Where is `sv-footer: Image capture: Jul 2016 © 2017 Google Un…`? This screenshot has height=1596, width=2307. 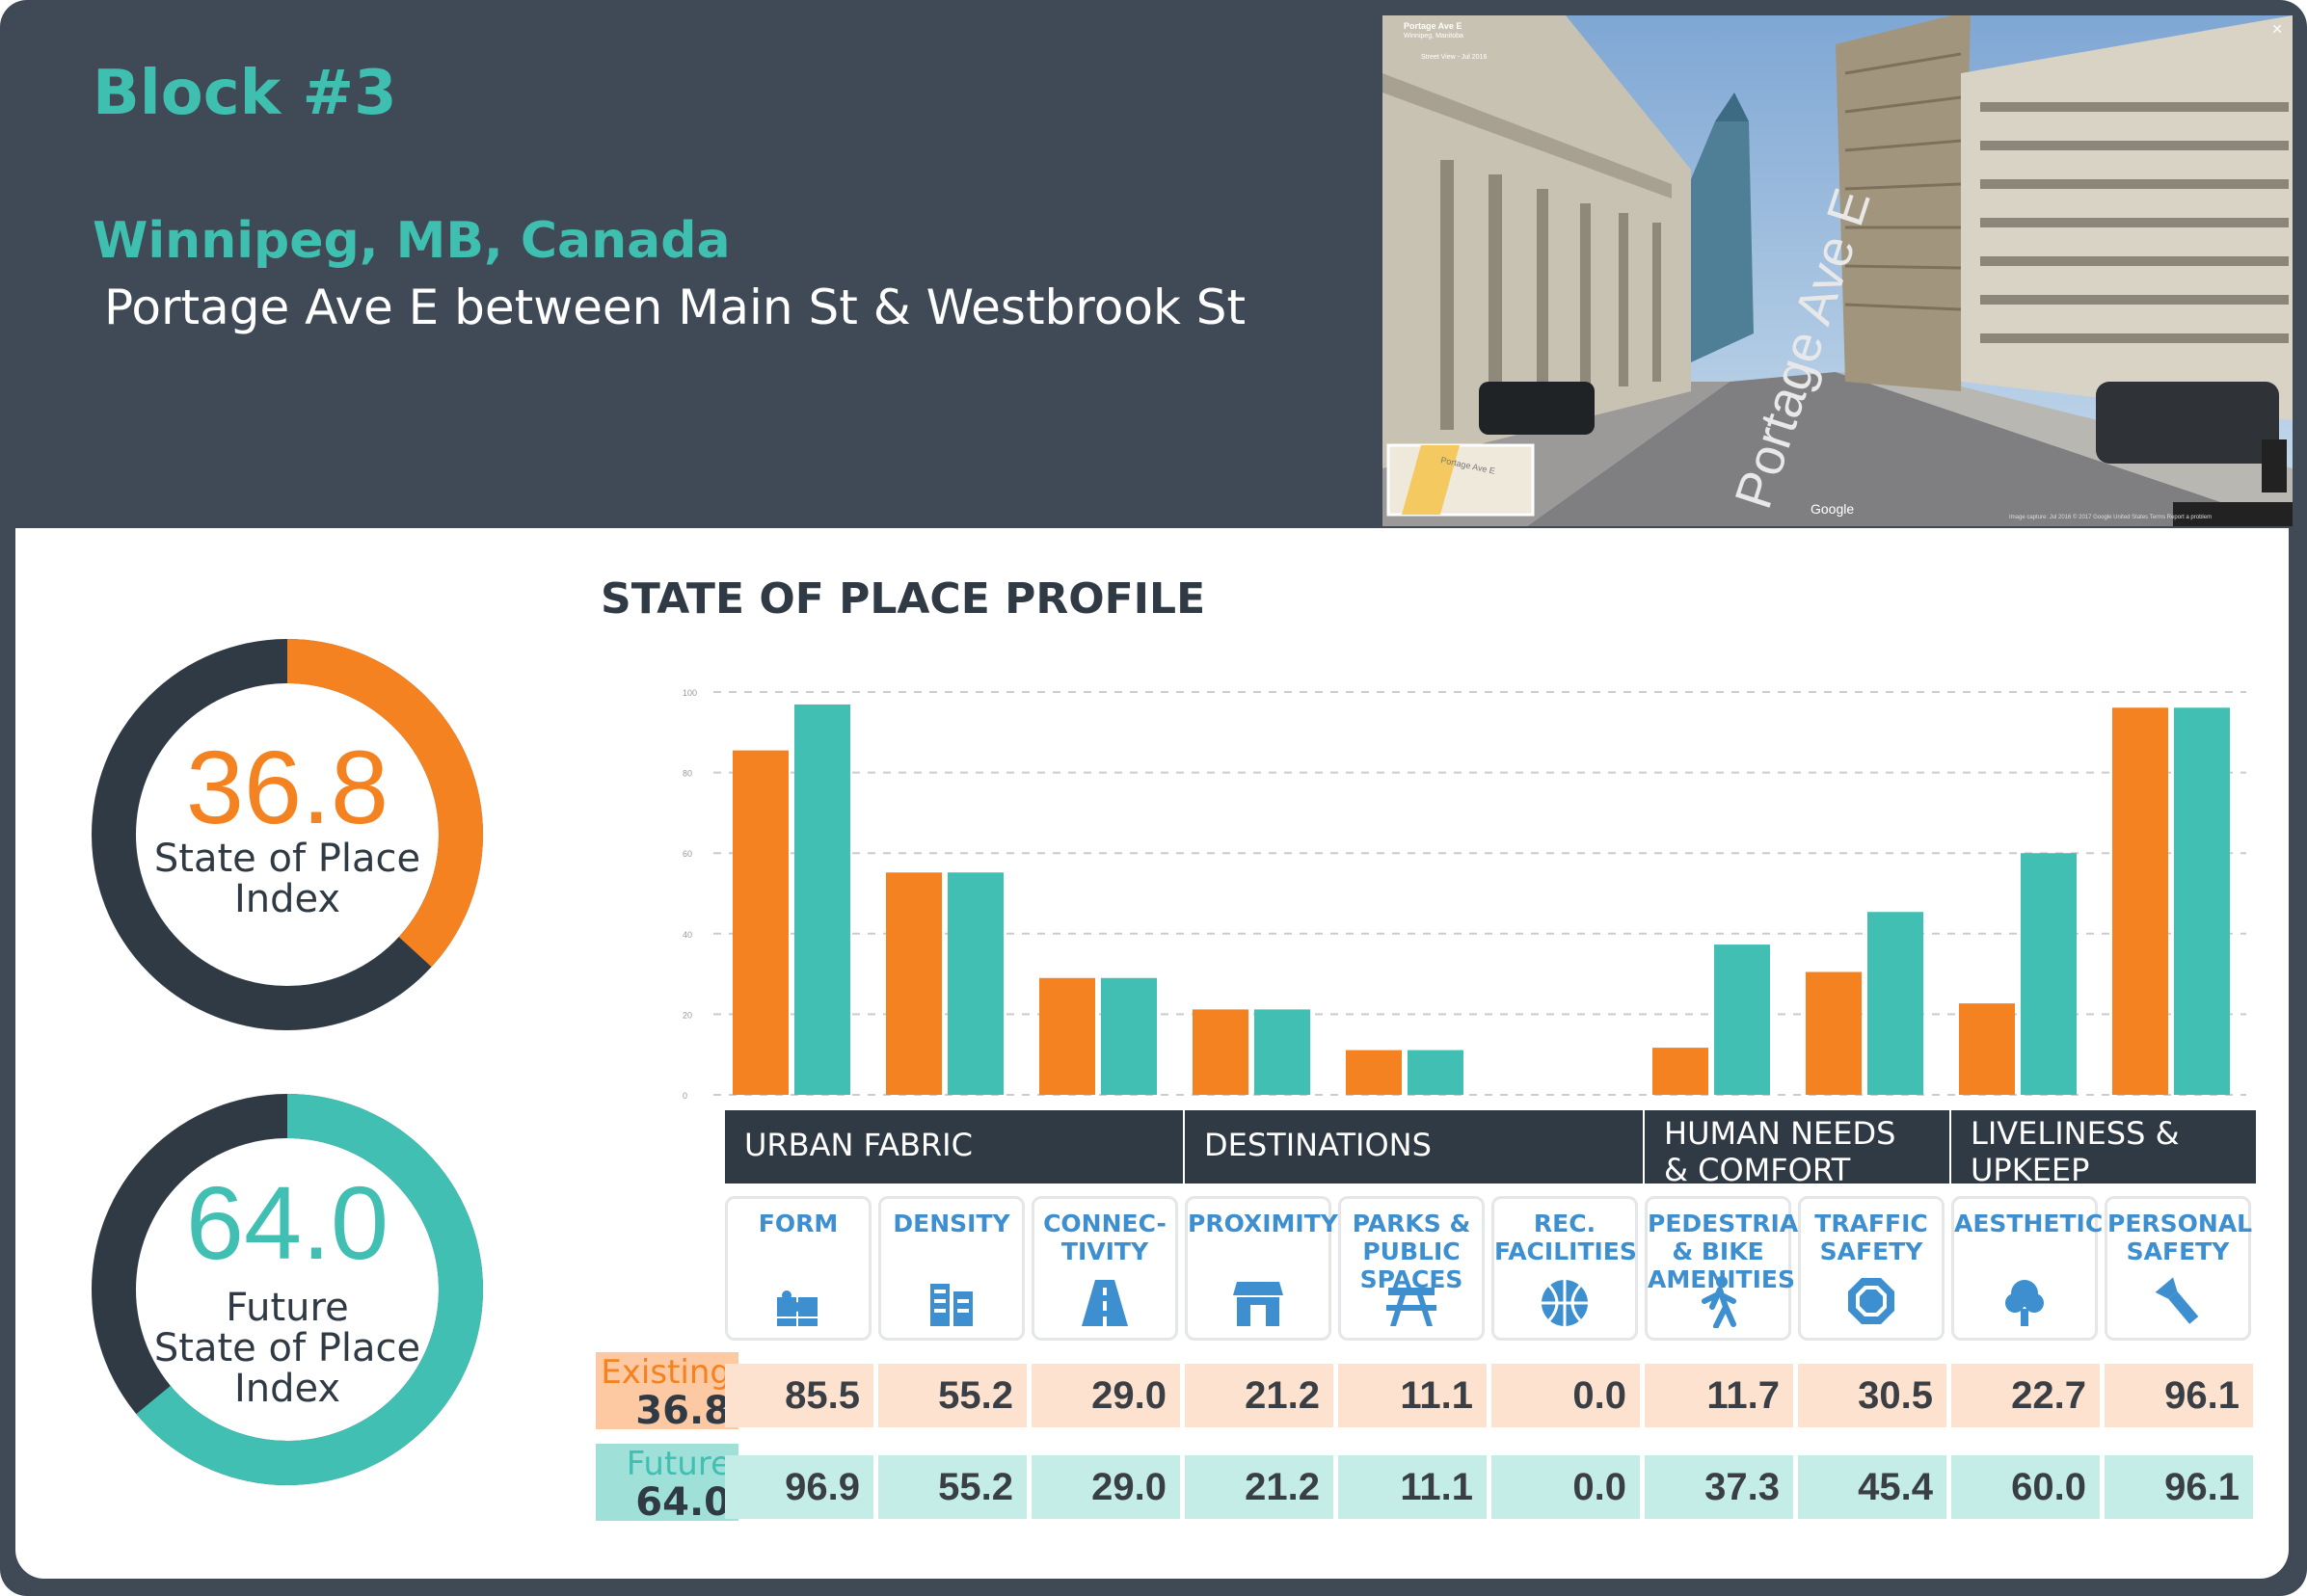
sv-footer: Image capture: Jul 2016 © 2017 Google Un… is located at coordinates (2111, 517).